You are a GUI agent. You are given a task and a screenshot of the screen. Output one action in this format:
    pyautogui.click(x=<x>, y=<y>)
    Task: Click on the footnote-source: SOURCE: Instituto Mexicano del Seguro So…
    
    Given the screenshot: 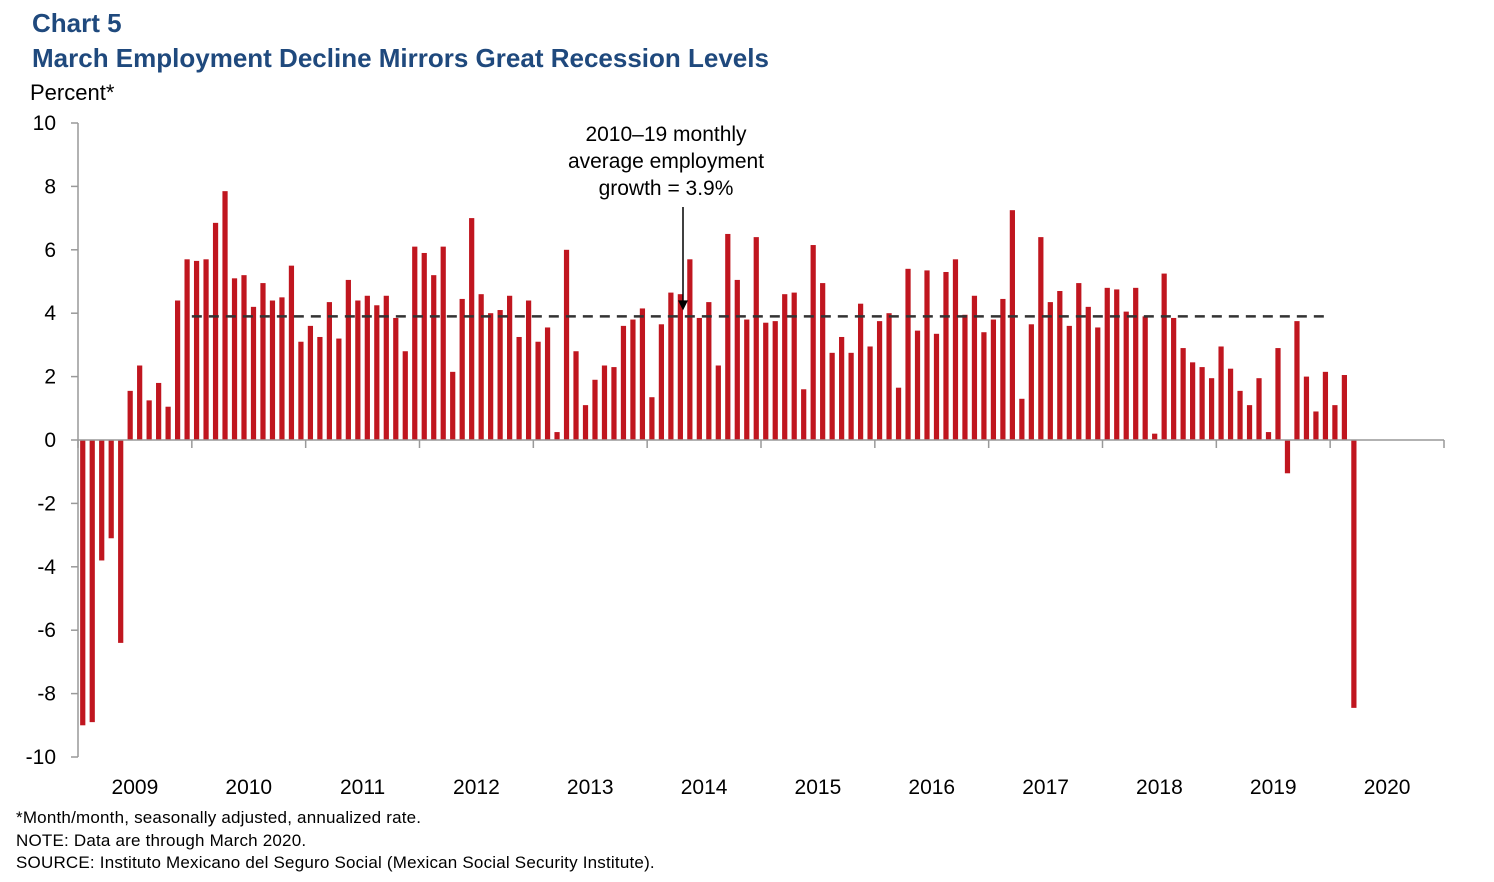 What is the action you would take?
    pyautogui.click(x=335, y=862)
    